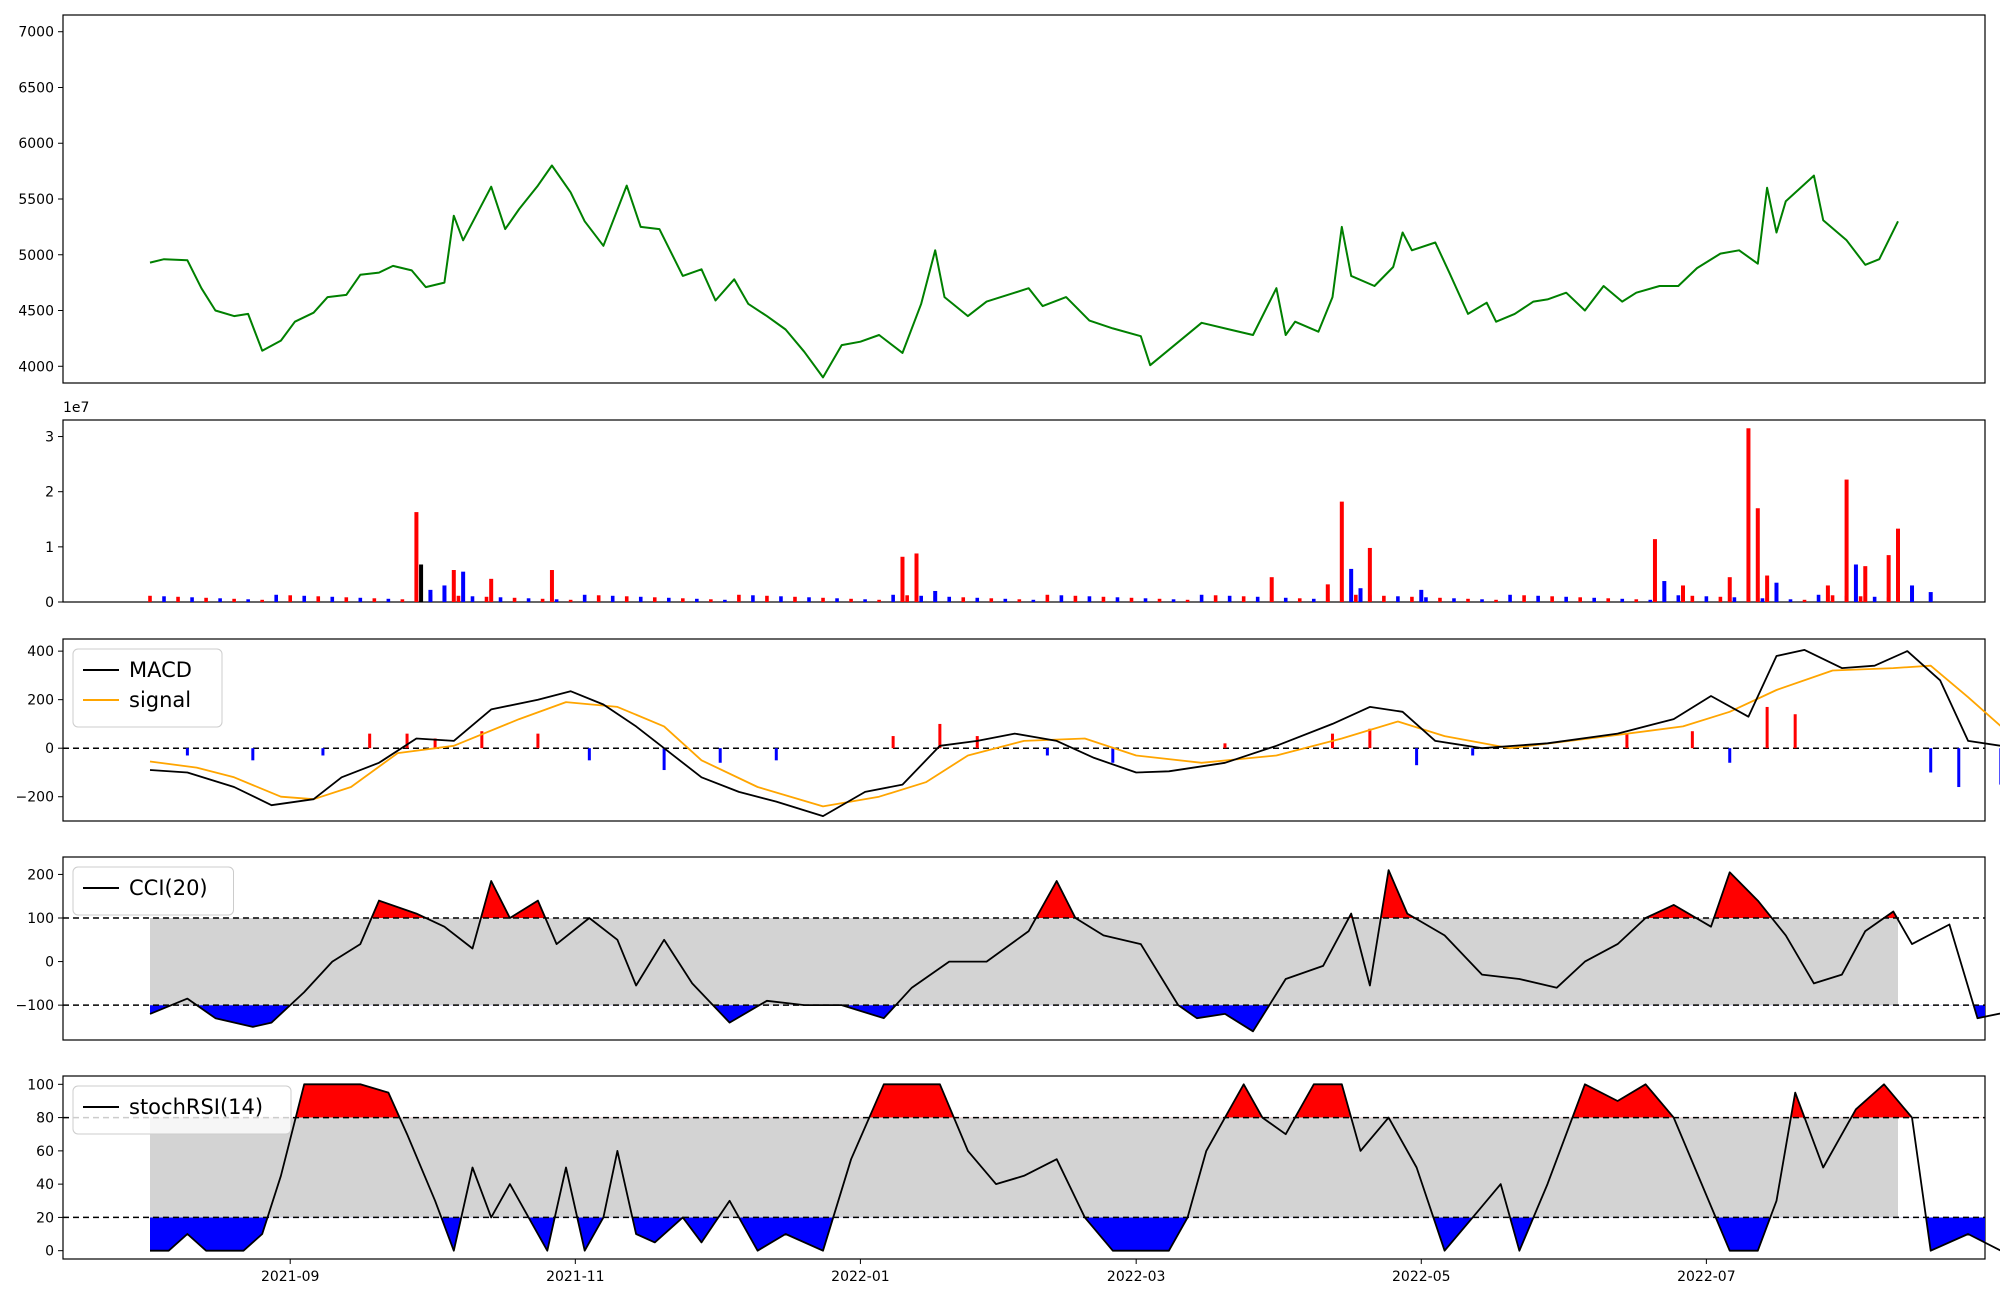  What do you see at coordinates (45, 1152) in the screenshot?
I see `y-tick-label: 60` at bounding box center [45, 1152].